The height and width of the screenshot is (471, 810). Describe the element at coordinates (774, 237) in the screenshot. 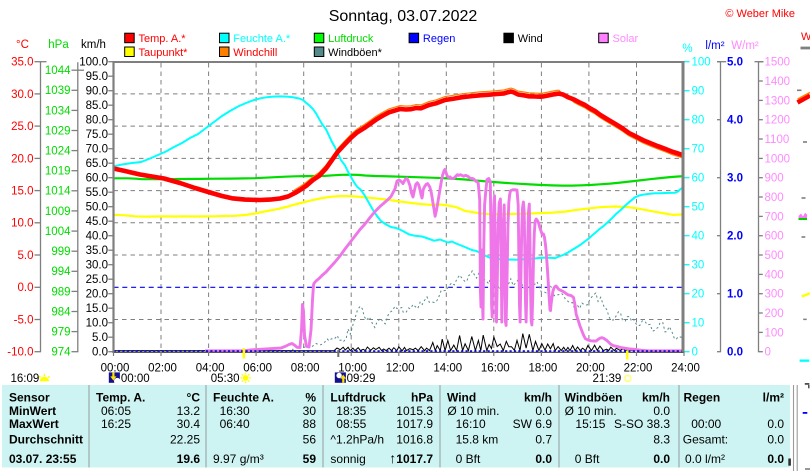

I see `svg-text: 600` at that location.